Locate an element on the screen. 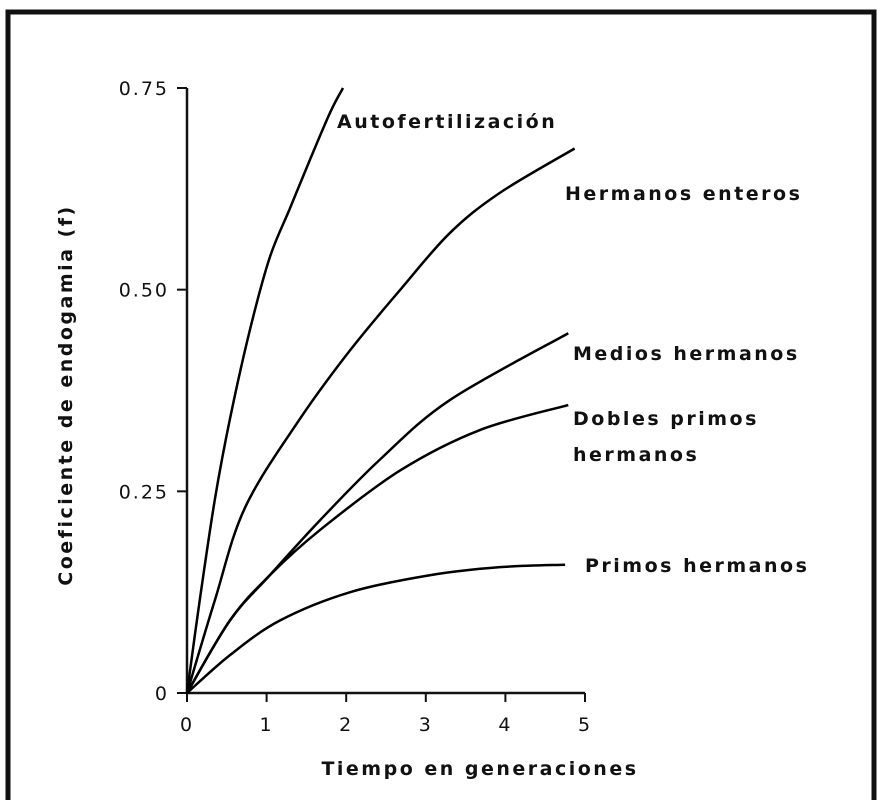 This screenshot has height=800, width=877. series-label: Primos hermanos is located at coordinates (697, 566).